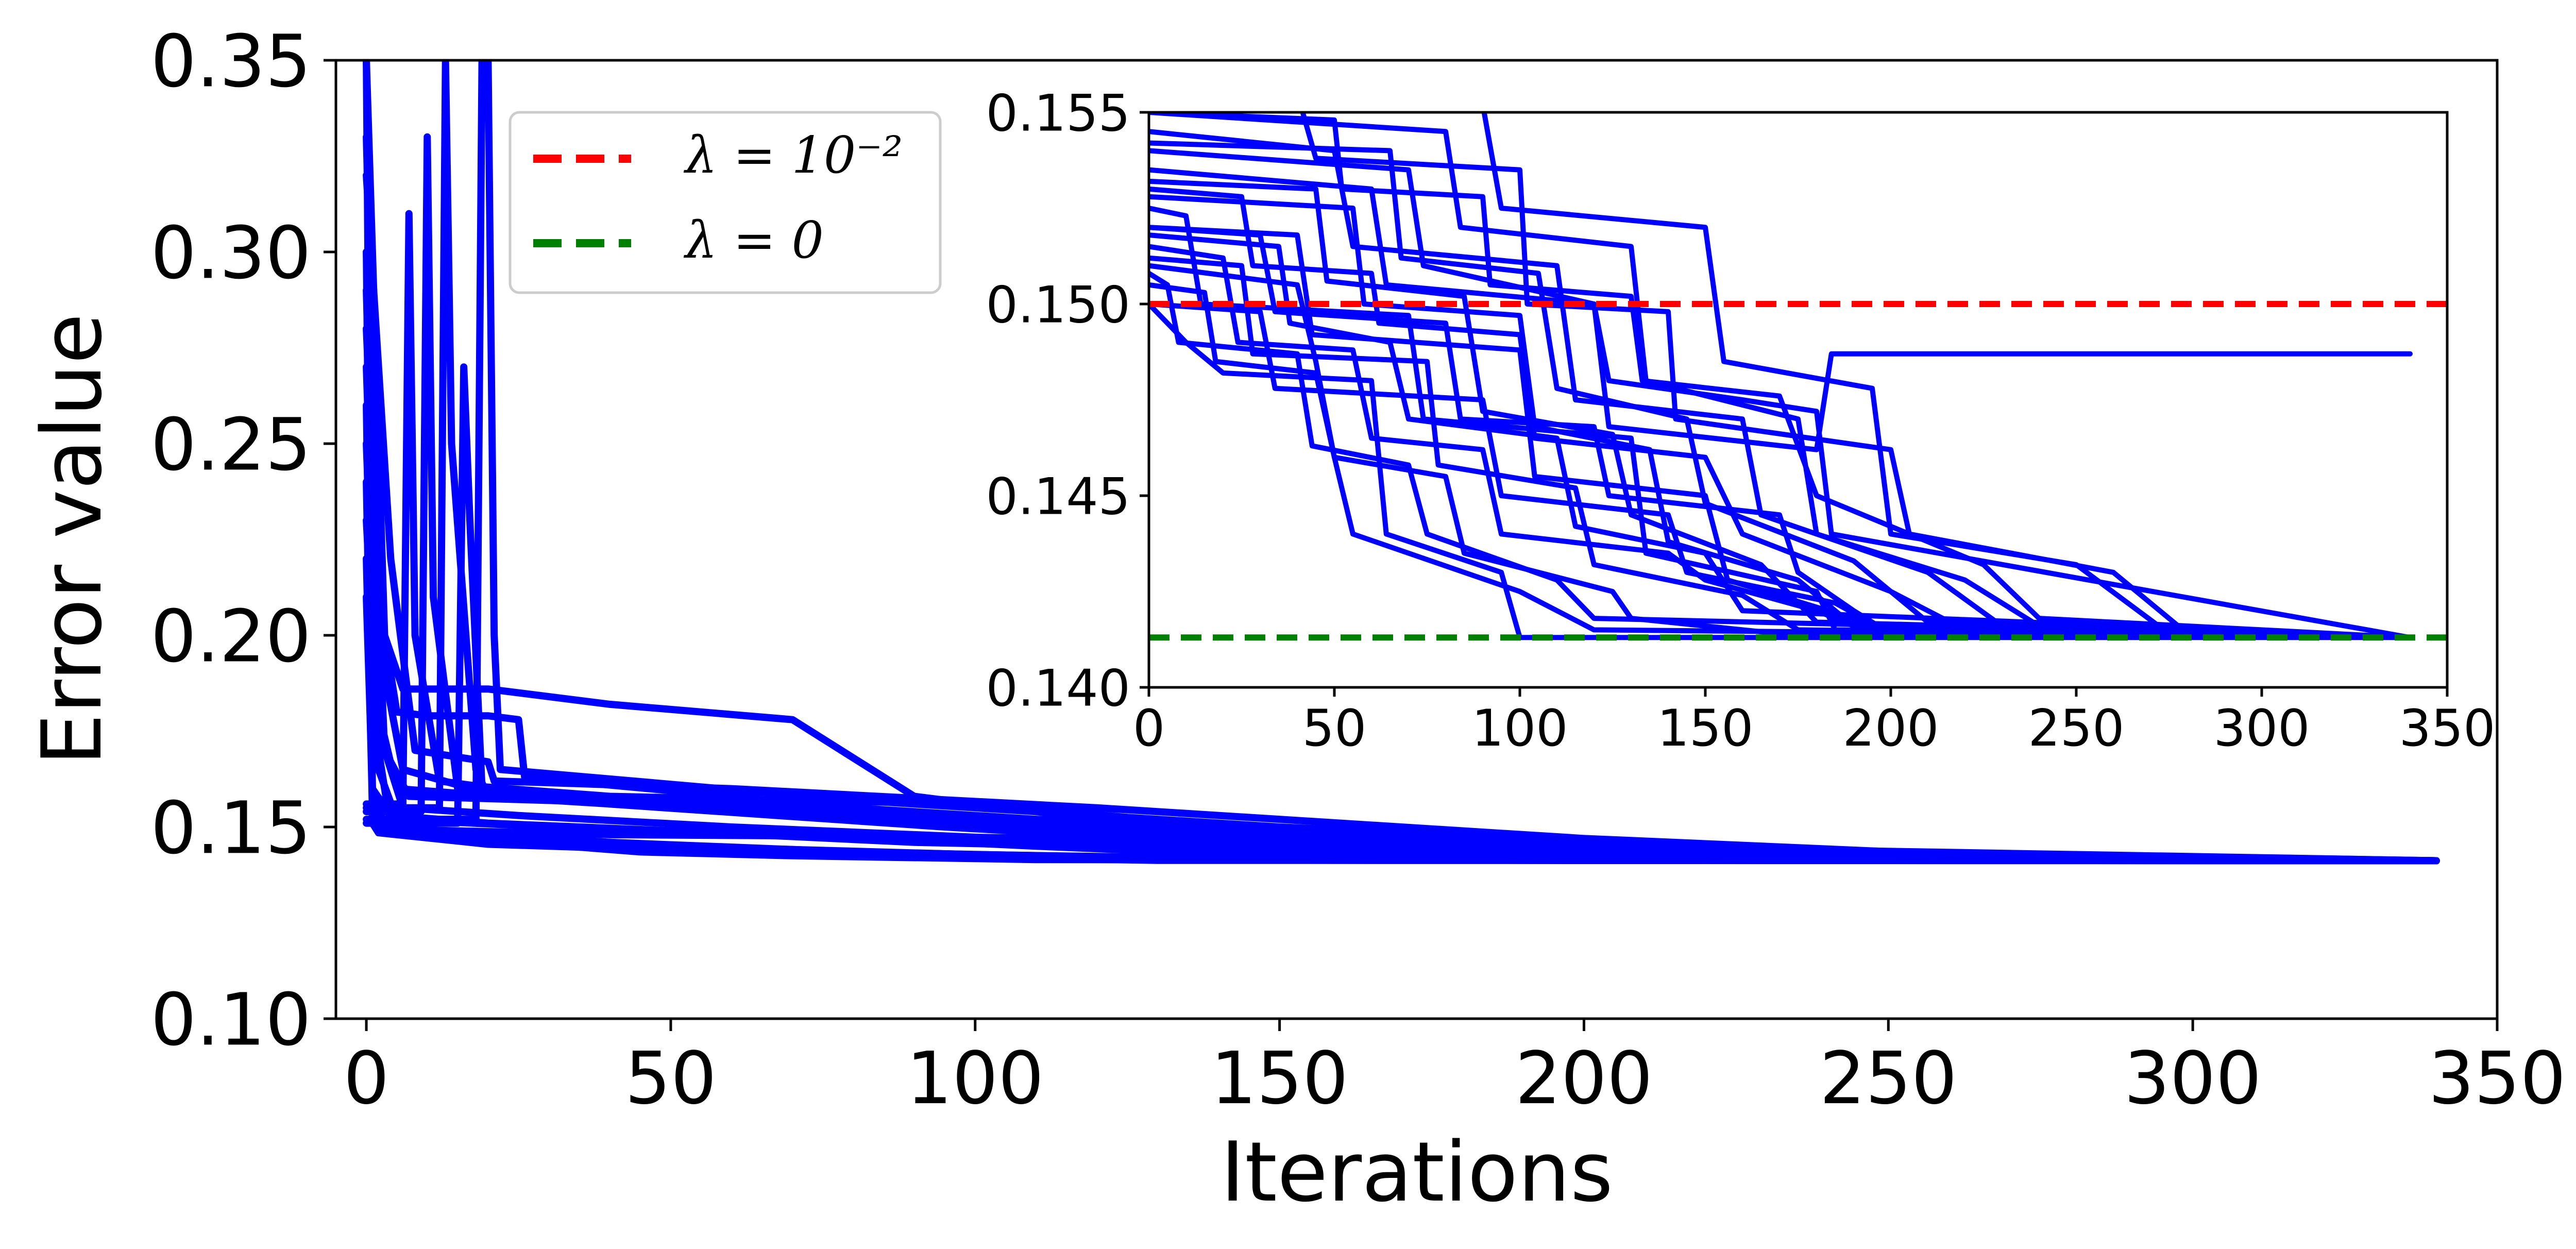 The image size is (2576, 1249). Describe the element at coordinates (366, 1079) in the screenshot. I see `main-x-tick-label: 0` at that location.